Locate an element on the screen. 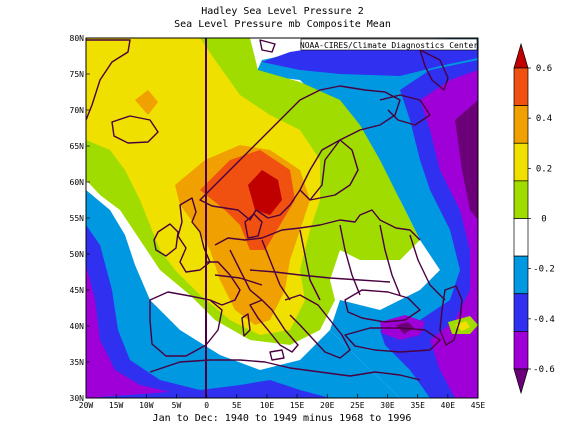 Image resolution: width=565 pixels, height=437 pixels. coast-sicily is located at coordinates (277, 355).